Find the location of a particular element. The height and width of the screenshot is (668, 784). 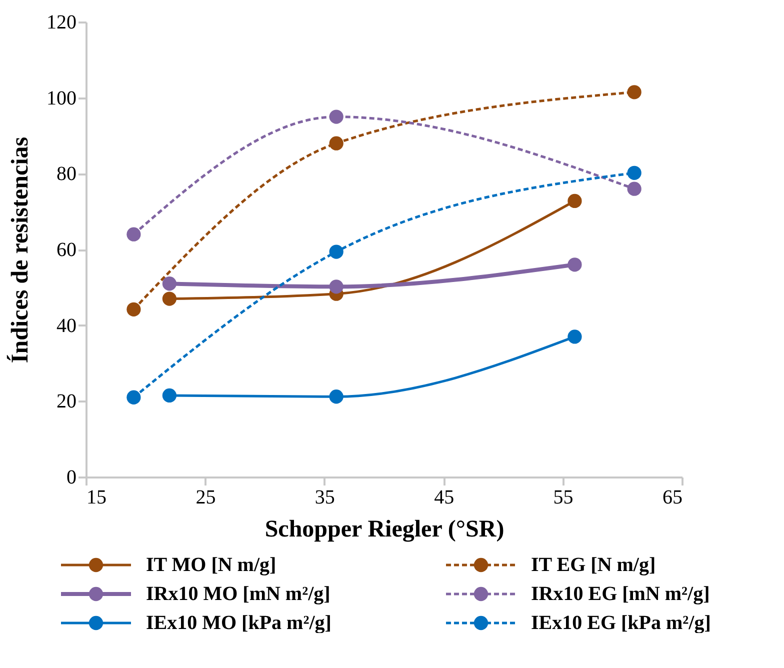

x-tick-label: 45 is located at coordinates (444, 497).